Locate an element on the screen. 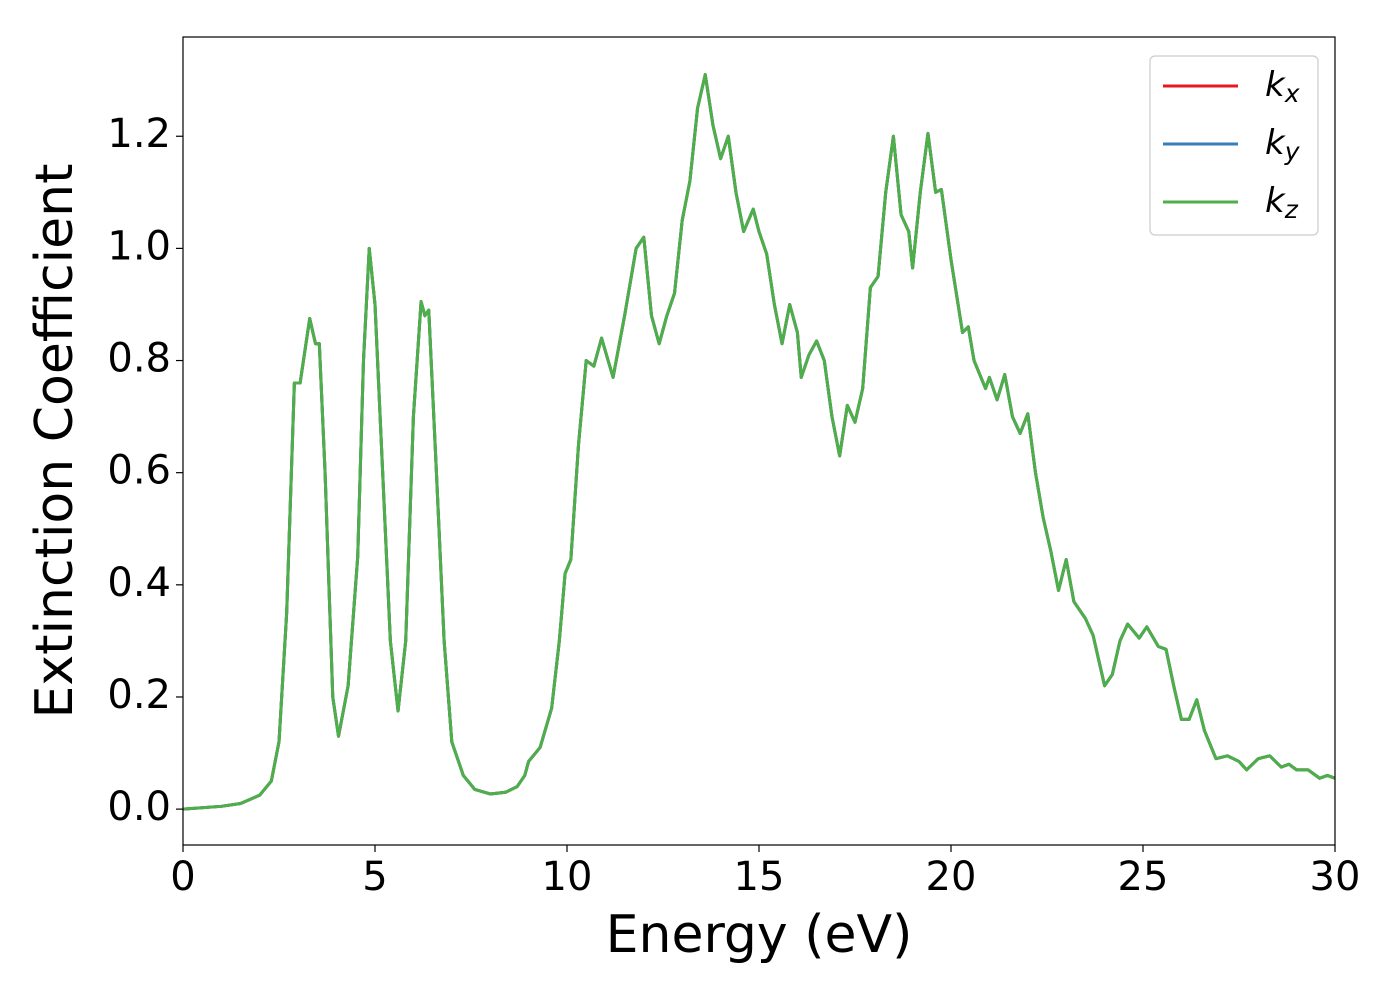 Image resolution: width=1400 pixels, height=1000 pixels. x-tick-label: 0 is located at coordinates (182, 877).